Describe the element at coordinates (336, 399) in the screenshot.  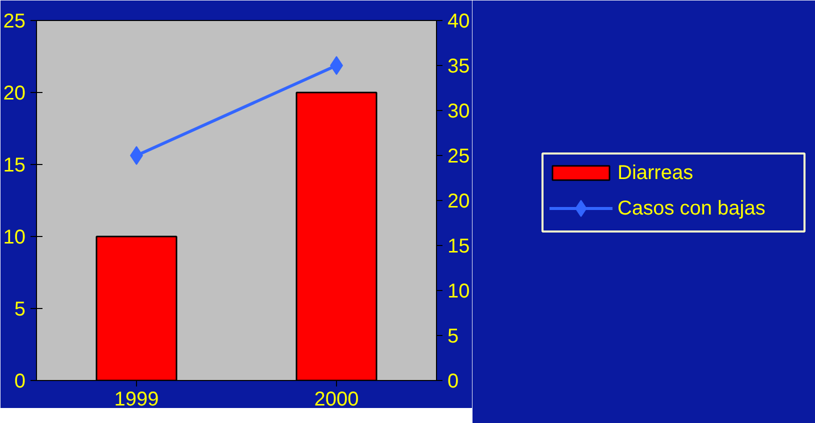
I see `x-tick-label: 2000` at that location.